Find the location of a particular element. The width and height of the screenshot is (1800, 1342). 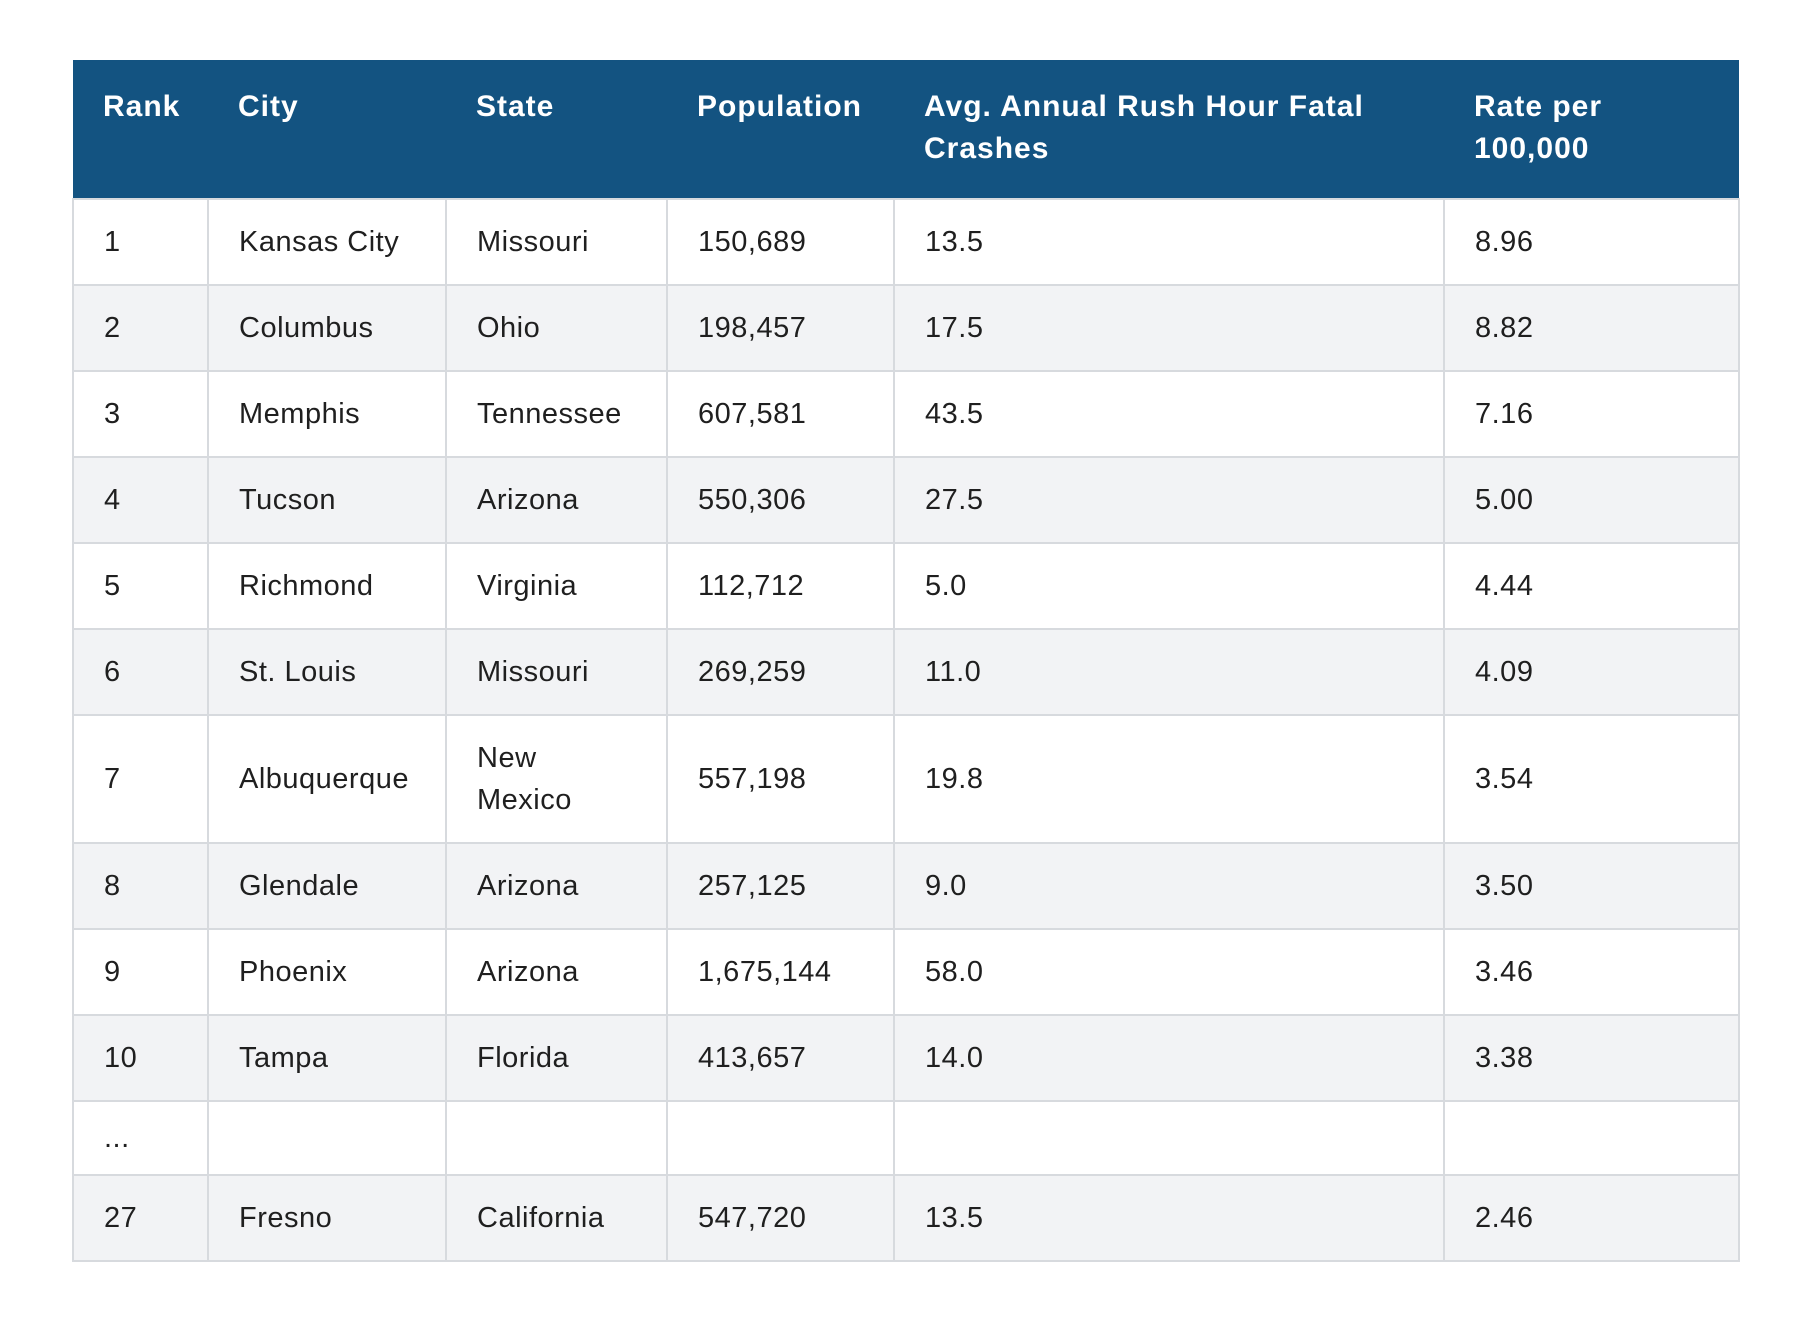

cell-rate: 8.96 is located at coordinates (1591, 242).